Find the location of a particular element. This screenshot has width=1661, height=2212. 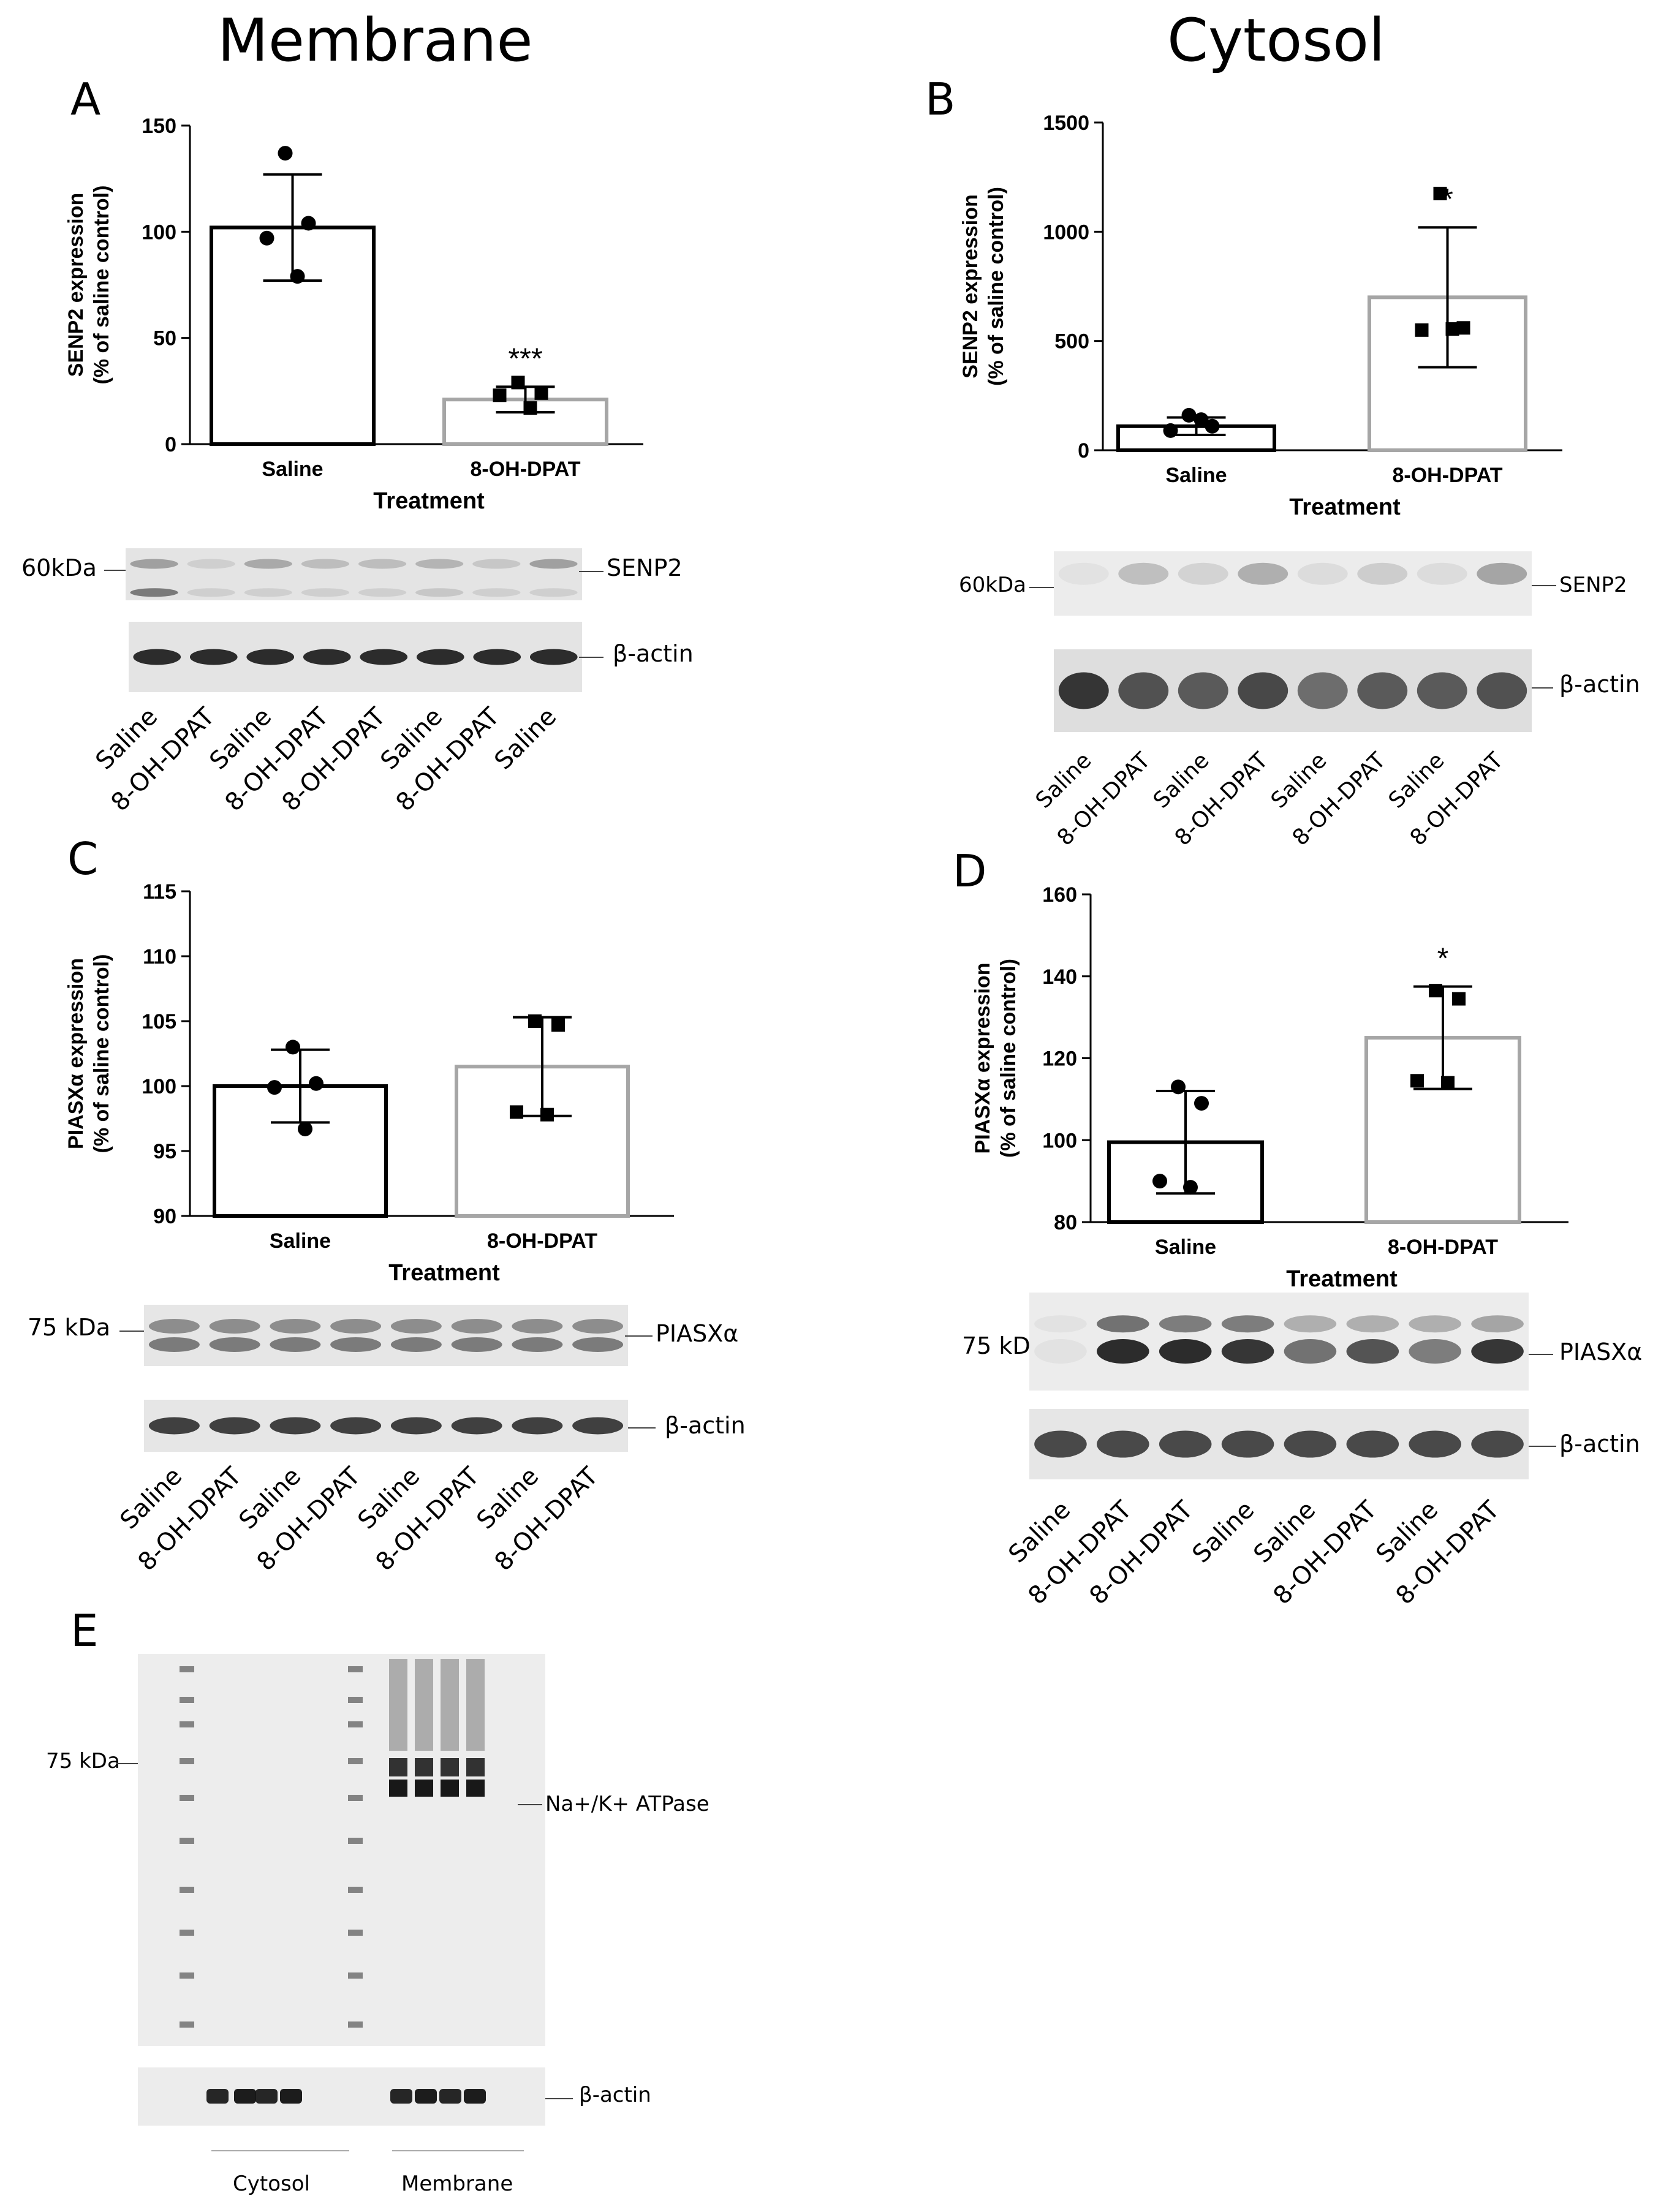

chart-c-category-label: 8-OH-DPAT is located at coordinates (542, 1241).